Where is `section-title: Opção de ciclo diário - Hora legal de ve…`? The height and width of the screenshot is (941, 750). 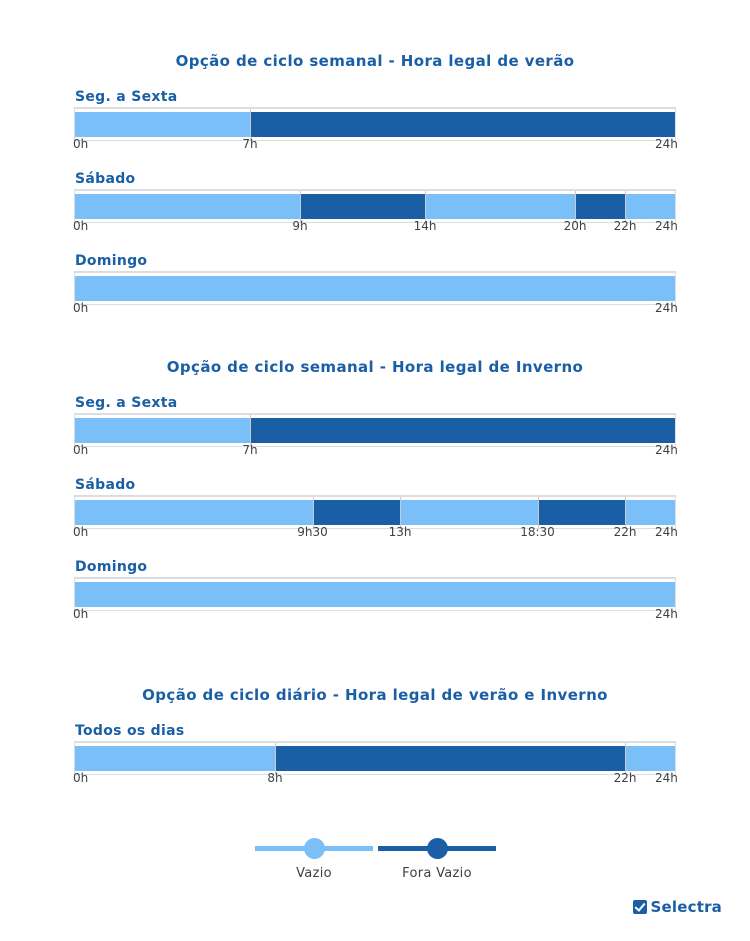 section-title: Opção de ciclo diário - Hora legal de ve… is located at coordinates (375, 695).